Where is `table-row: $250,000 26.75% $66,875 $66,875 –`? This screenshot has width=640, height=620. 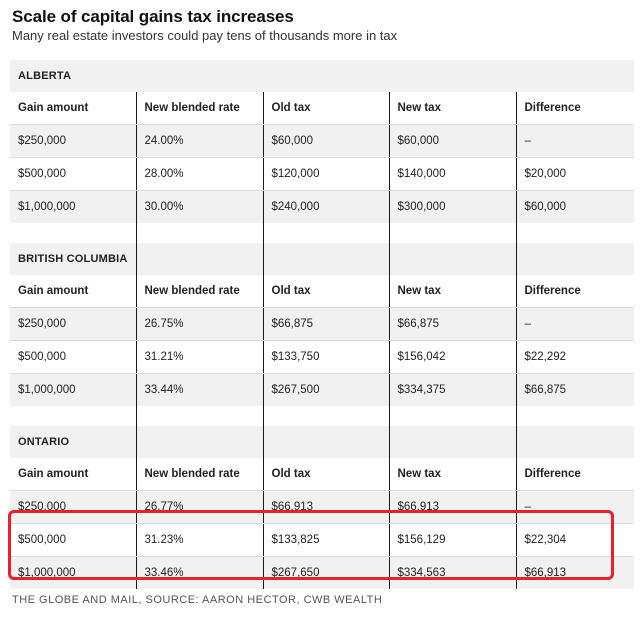
table-row: $250,000 26.75% $66,875 $66,875 – is located at coordinates (322, 324).